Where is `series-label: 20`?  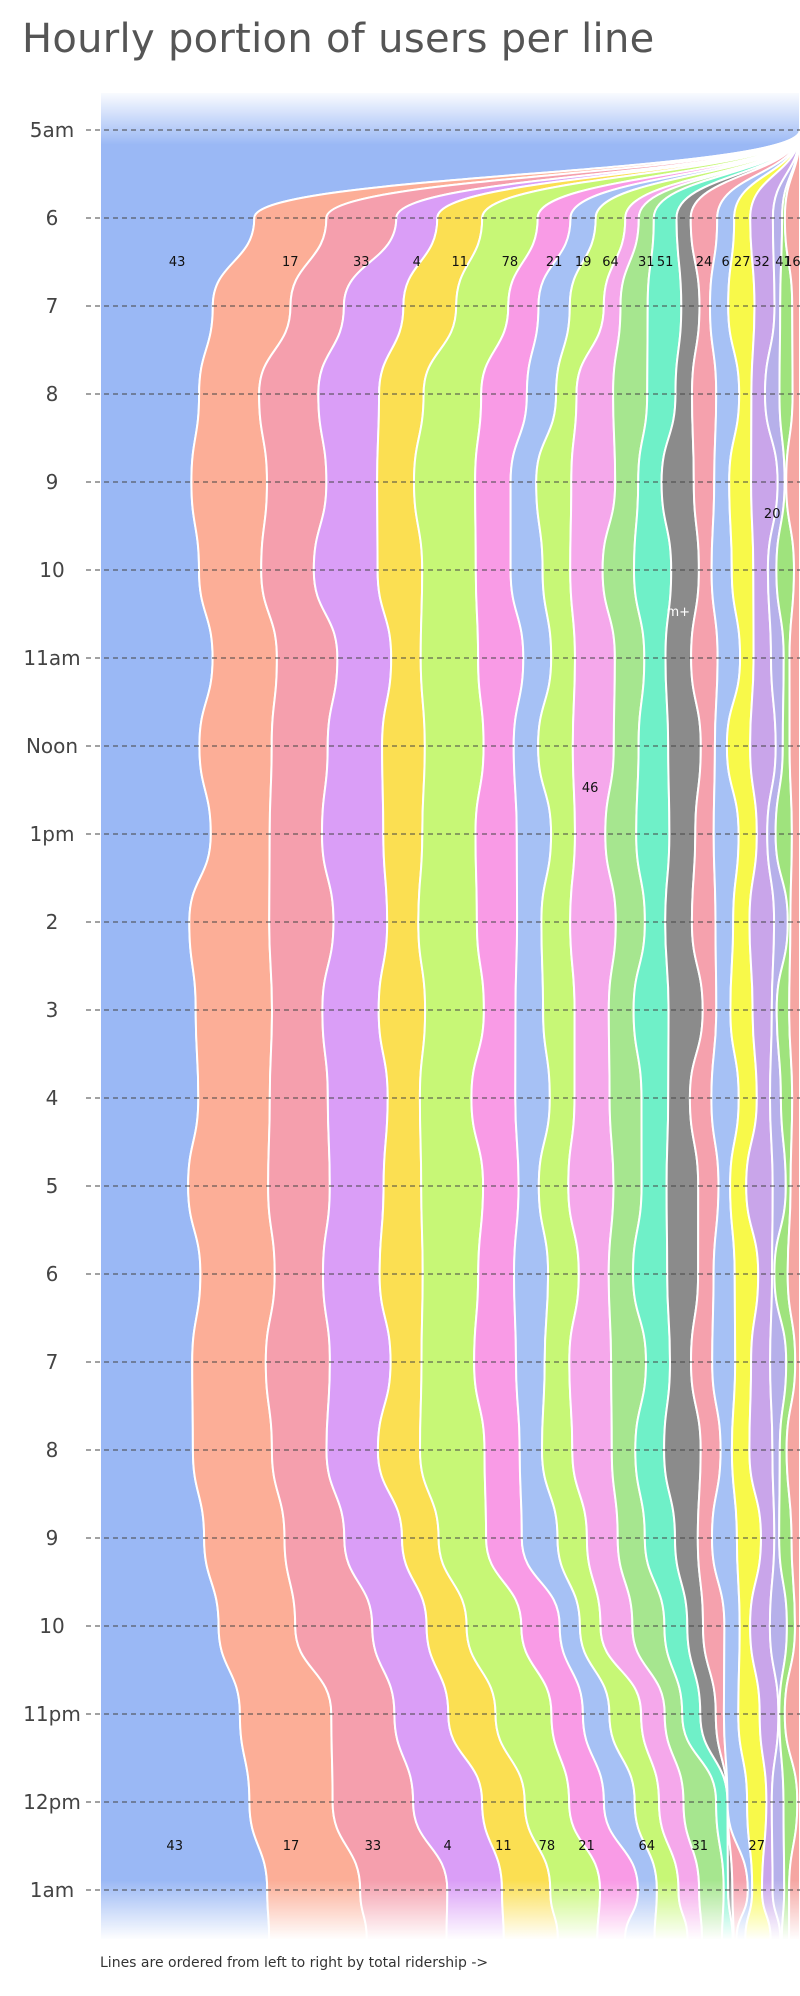 series-label: 20 is located at coordinates (772, 514).